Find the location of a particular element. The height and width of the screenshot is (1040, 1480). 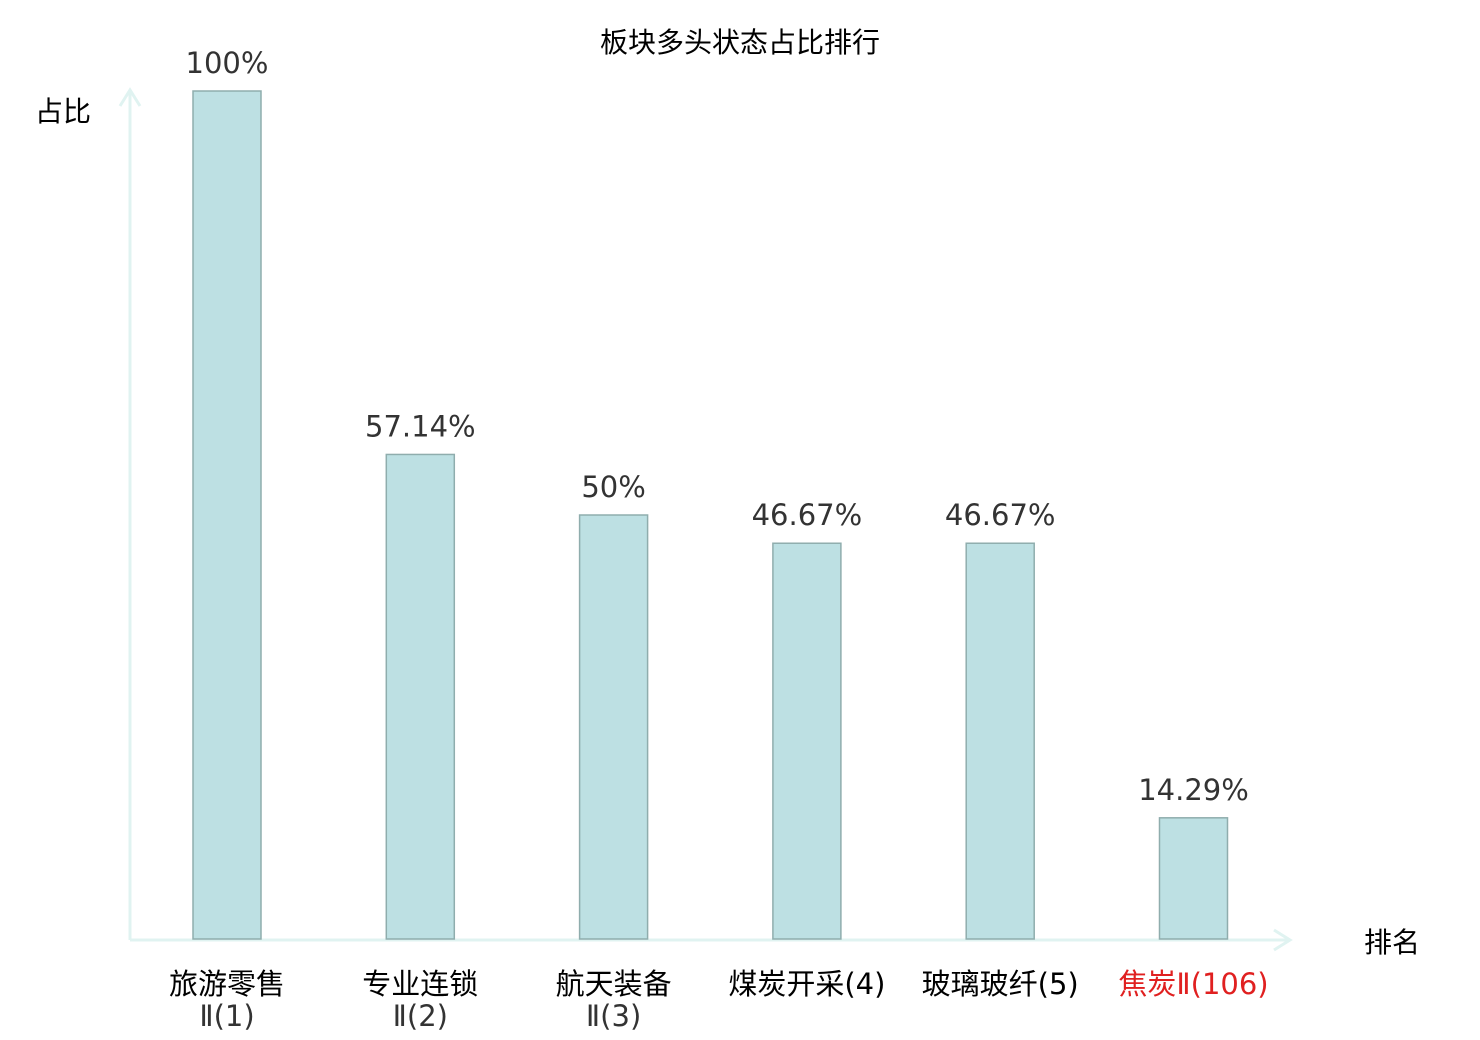

x-tick-label: 专业连锁 is located at coordinates (420, 984).